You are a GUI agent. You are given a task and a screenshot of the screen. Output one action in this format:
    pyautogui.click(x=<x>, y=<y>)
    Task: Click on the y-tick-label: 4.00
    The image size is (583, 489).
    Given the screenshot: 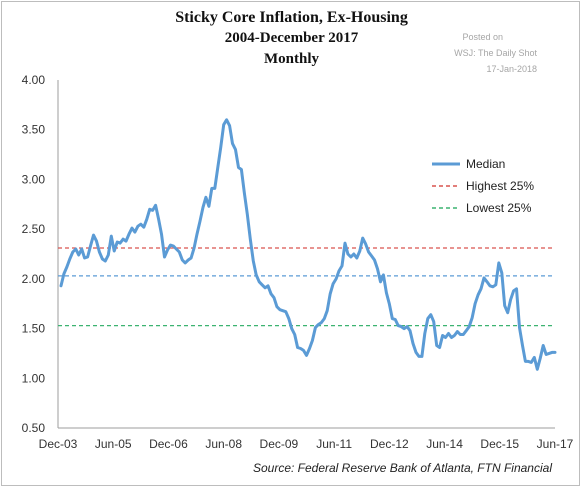 What is the action you would take?
    pyautogui.click(x=34, y=80)
    